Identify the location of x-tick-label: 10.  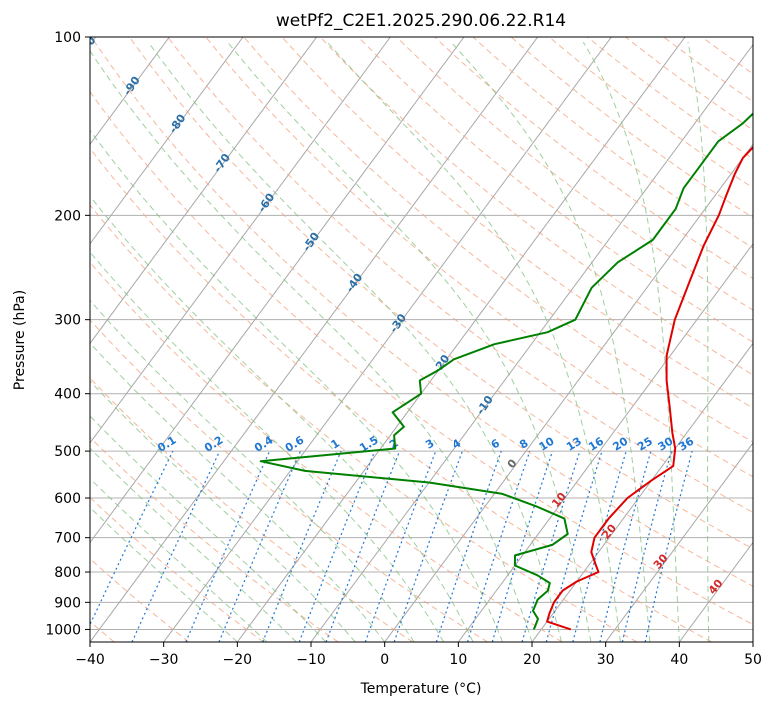
(458, 660).